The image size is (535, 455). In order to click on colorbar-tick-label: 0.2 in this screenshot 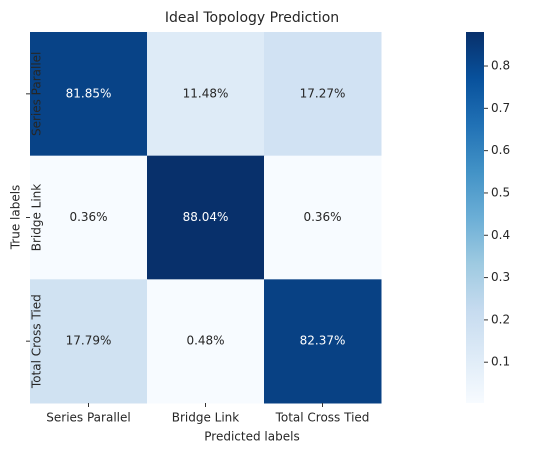, I will do `click(500, 319)`.